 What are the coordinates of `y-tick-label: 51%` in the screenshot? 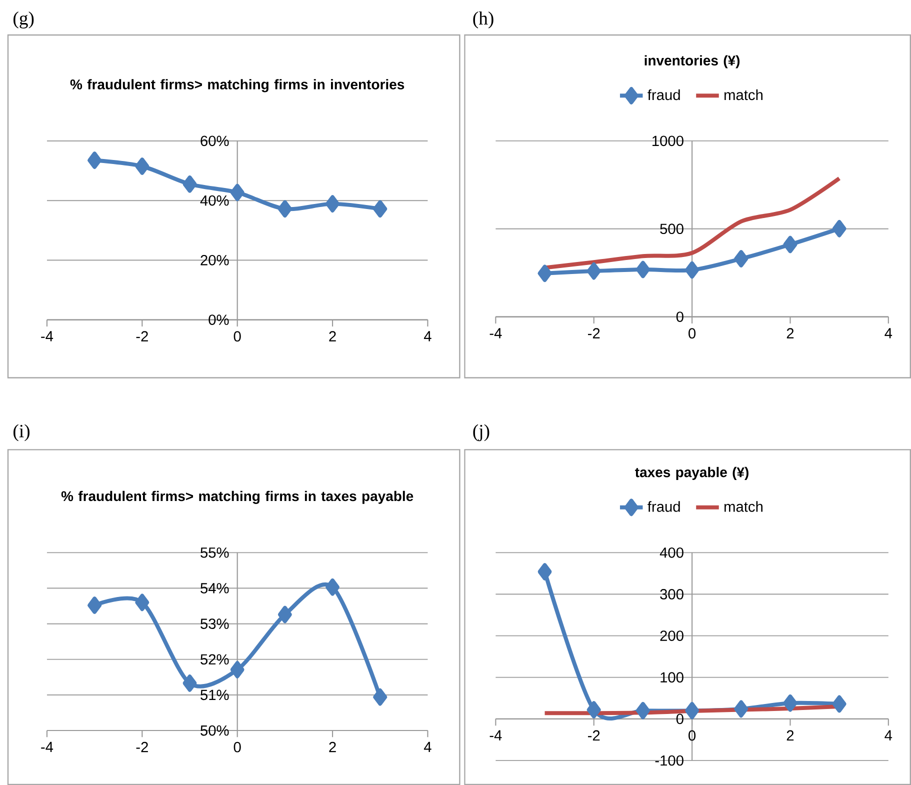 It's located at (214, 695).